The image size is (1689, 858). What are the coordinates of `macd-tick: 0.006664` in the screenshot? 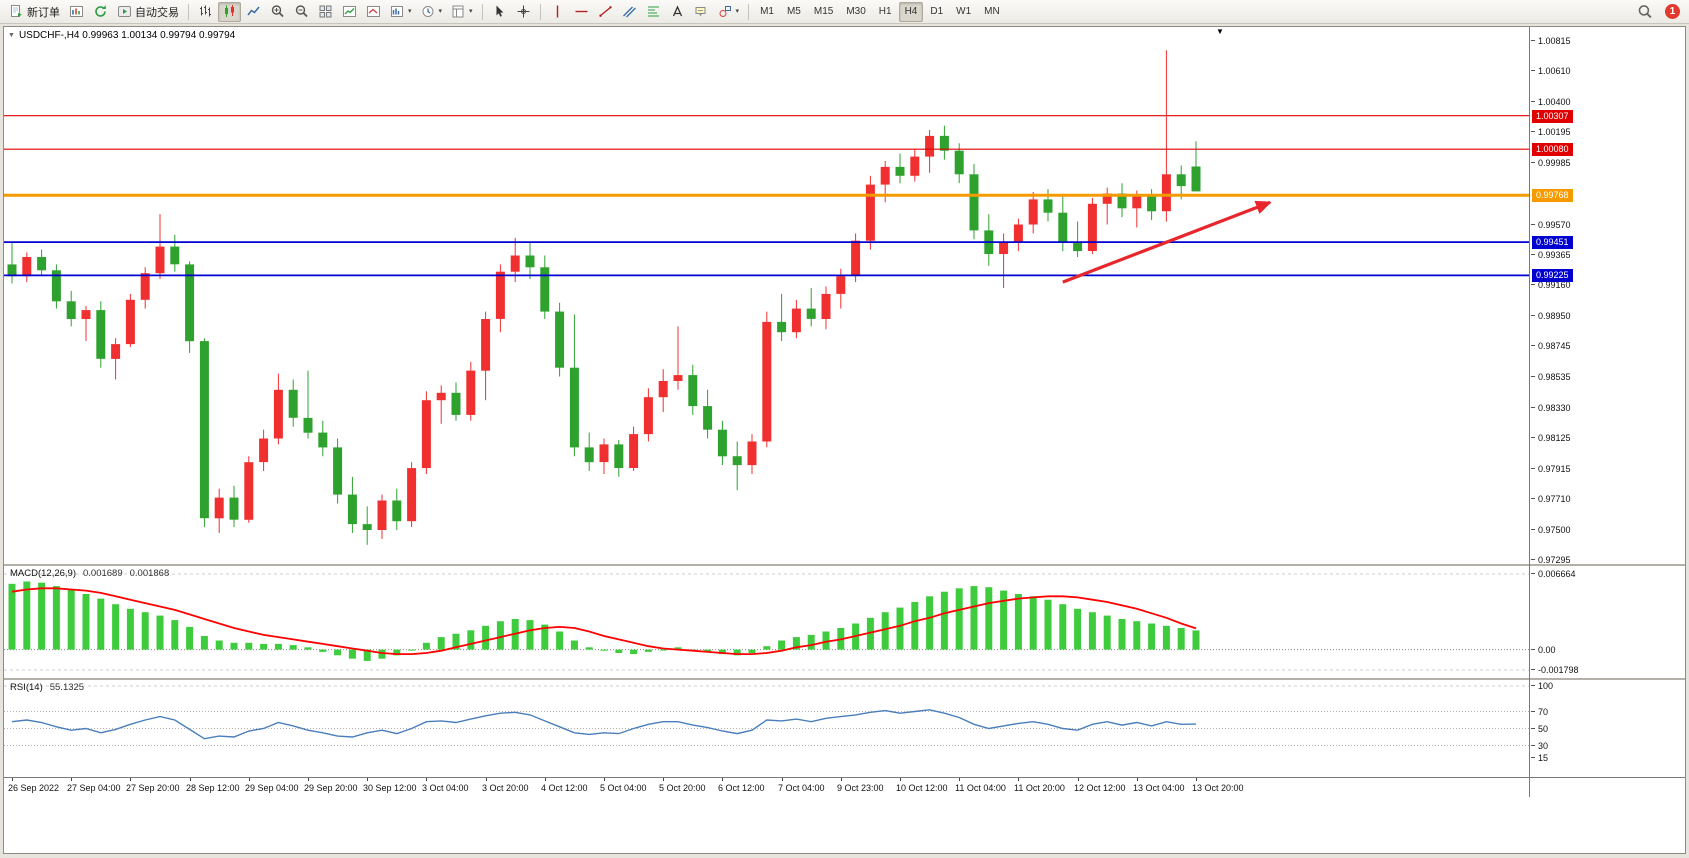 It's located at (1553, 574).